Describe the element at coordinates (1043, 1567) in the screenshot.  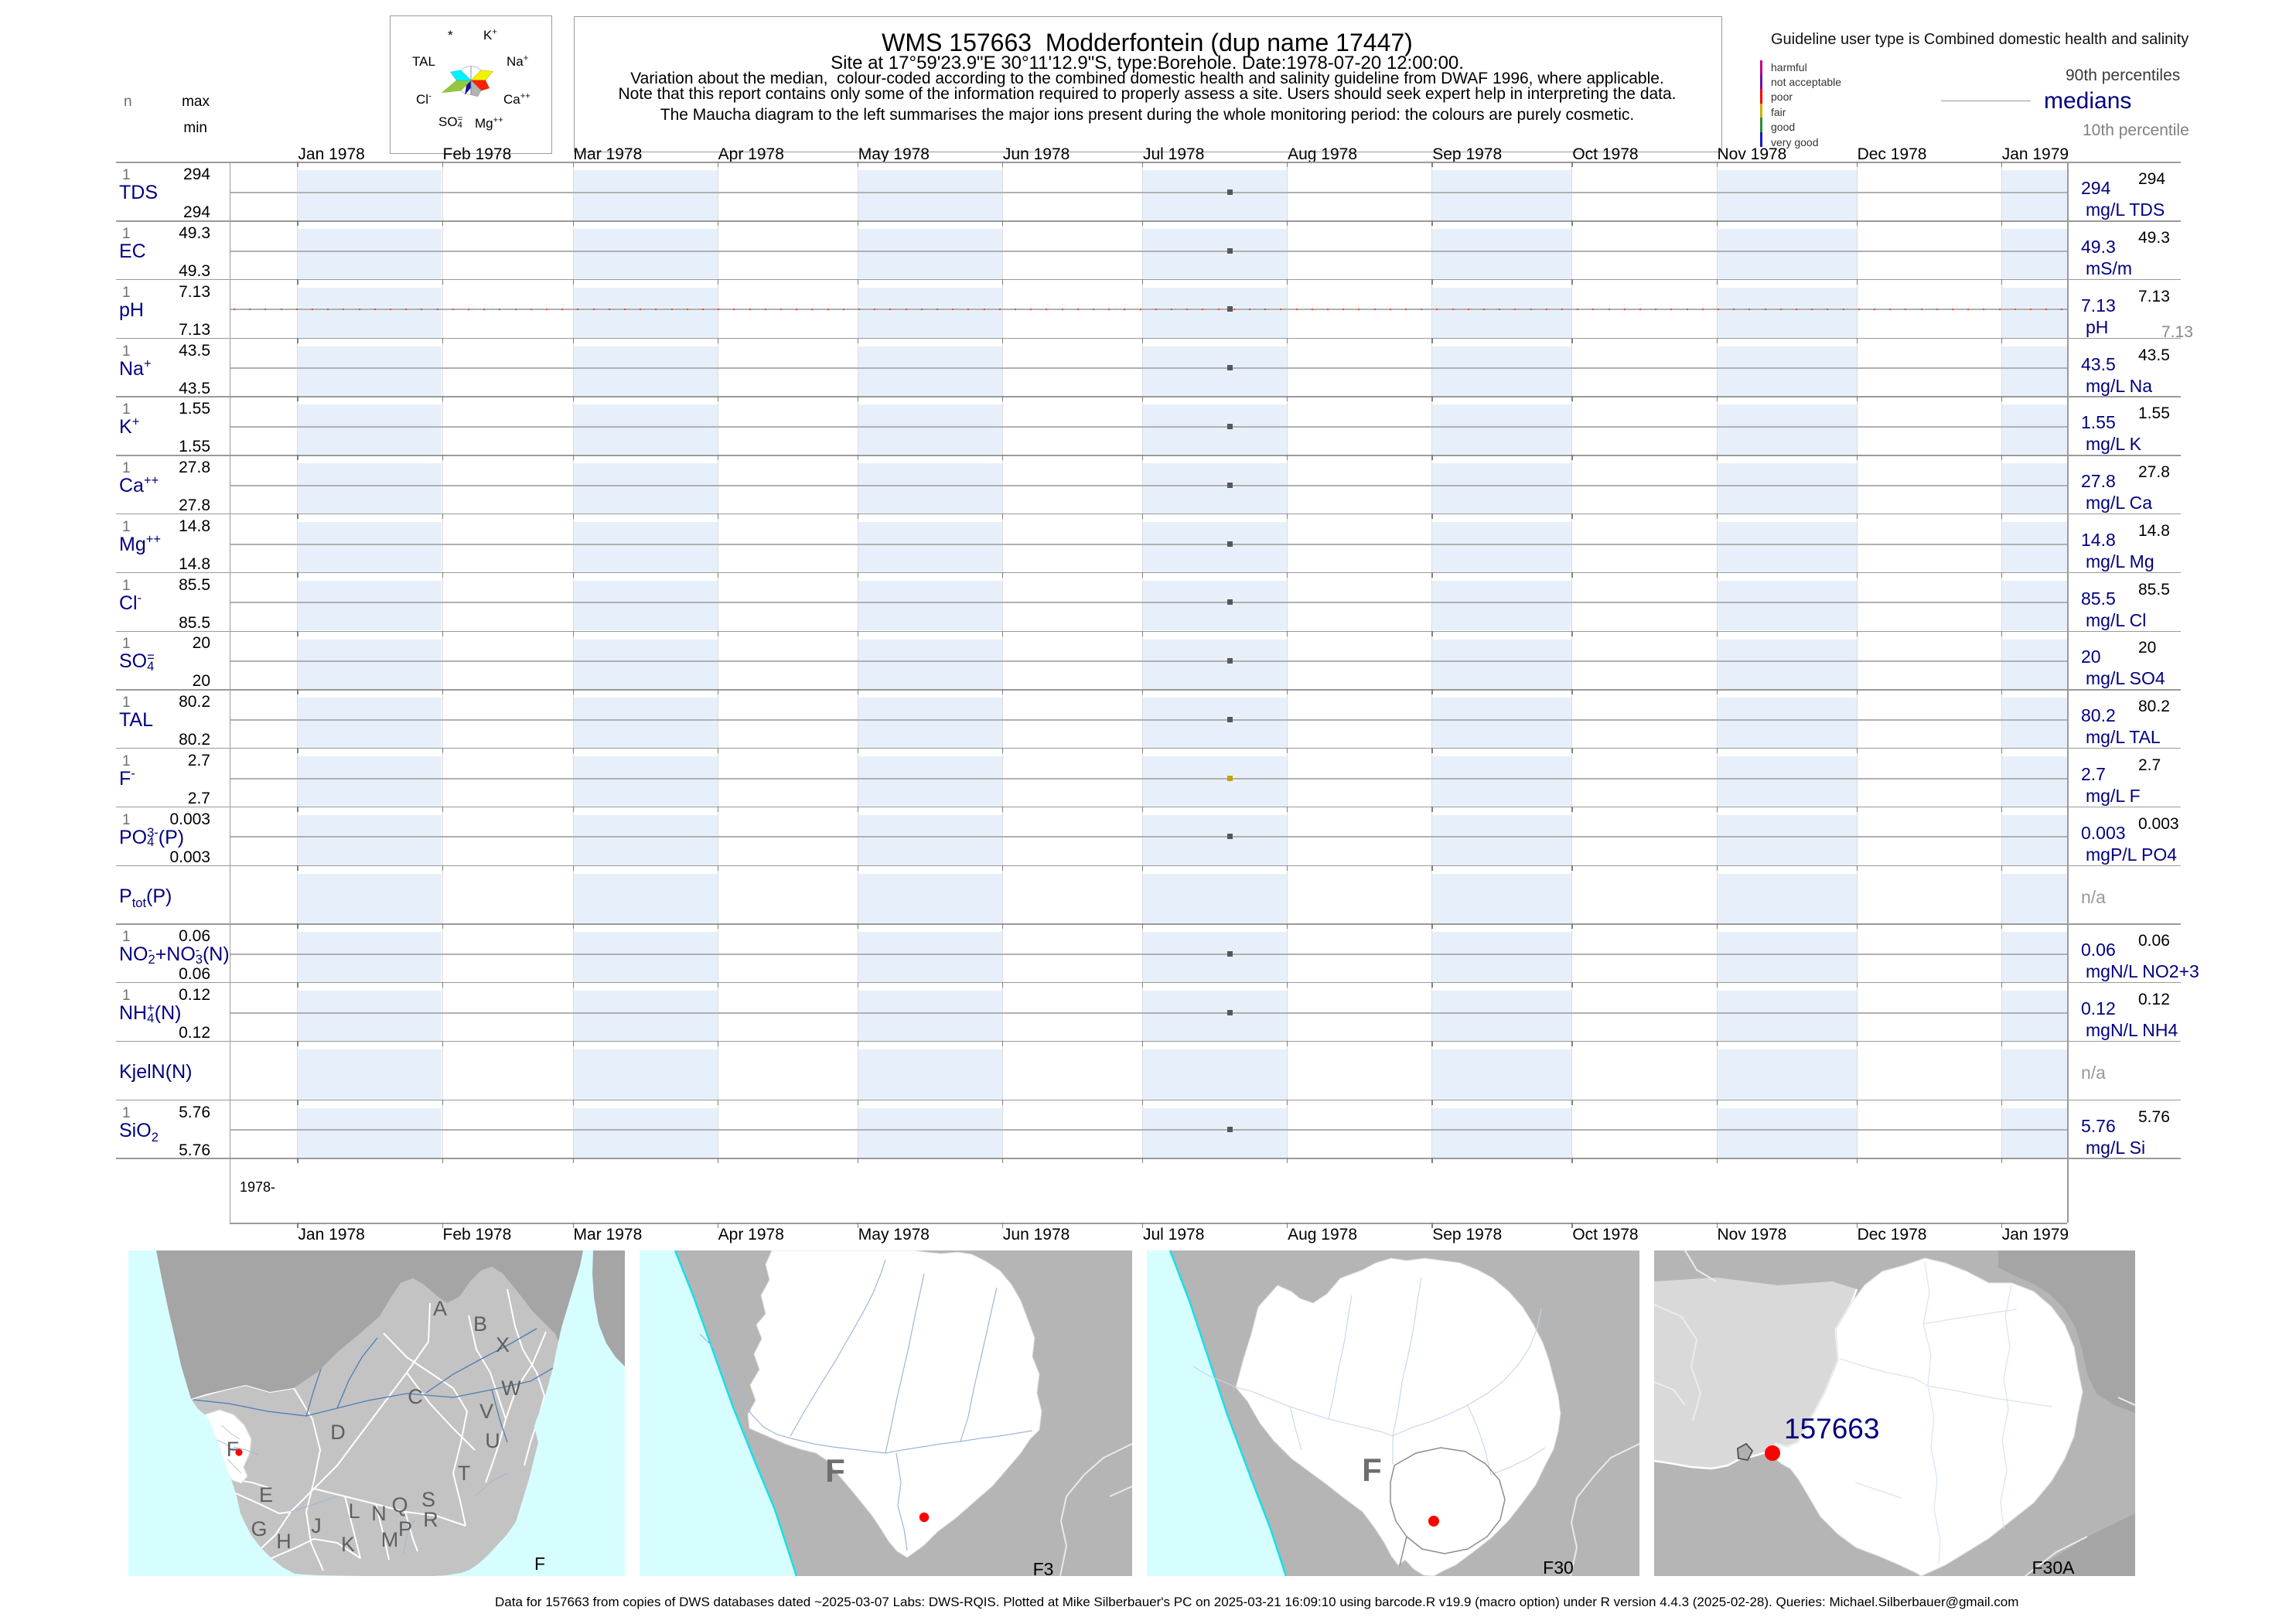
I see `svg-text: F3` at that location.